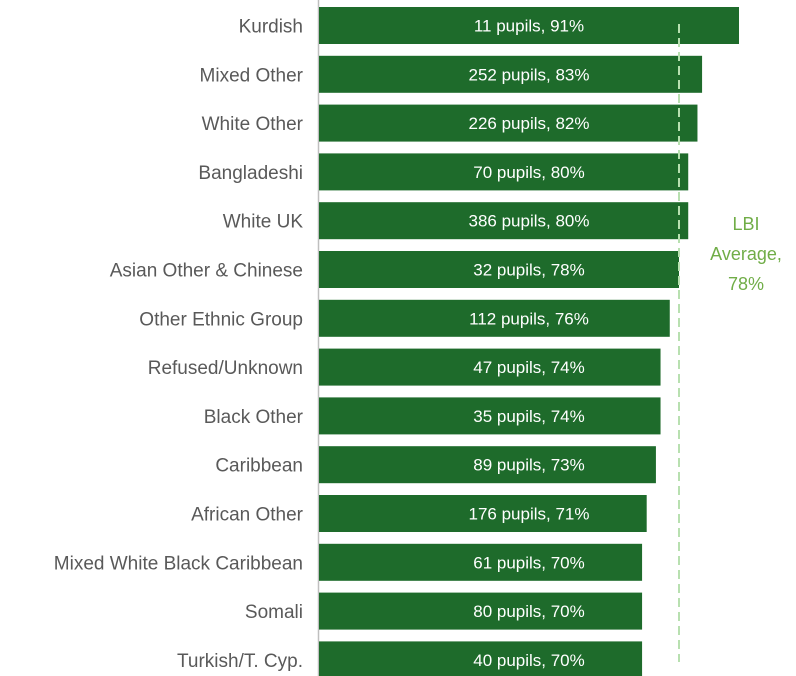 The width and height of the screenshot is (796, 676). What do you see at coordinates (253, 124) in the screenshot?
I see `category-label: White Other` at bounding box center [253, 124].